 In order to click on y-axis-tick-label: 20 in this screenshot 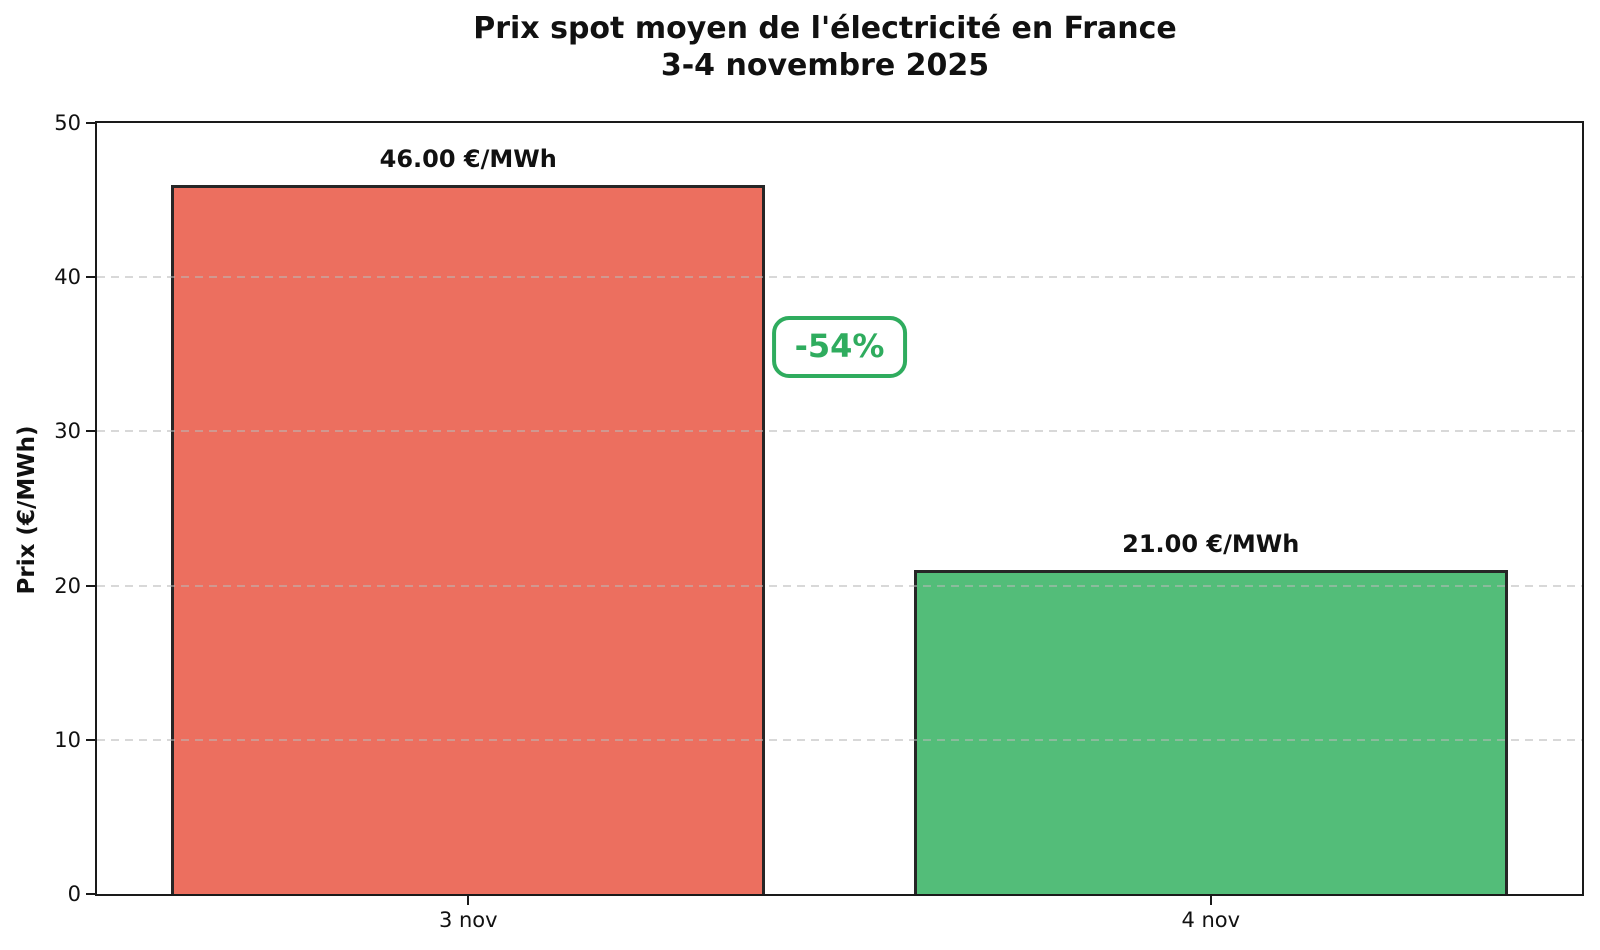, I will do `click(67, 585)`.